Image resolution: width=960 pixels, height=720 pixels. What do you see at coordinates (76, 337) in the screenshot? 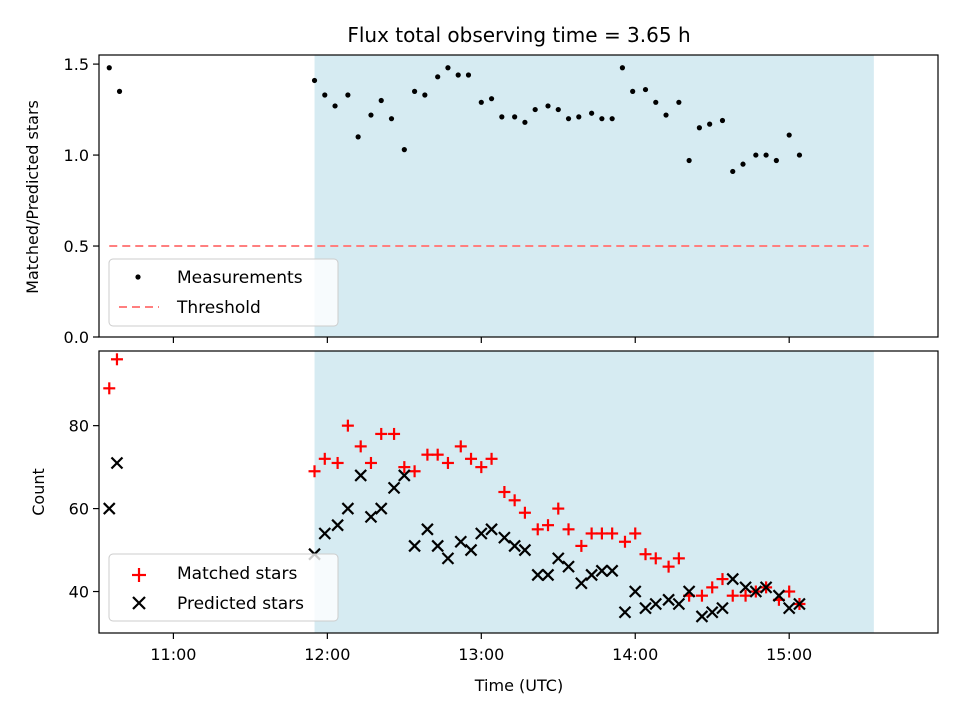
I see `y-tick-label: 0.0` at bounding box center [76, 337].